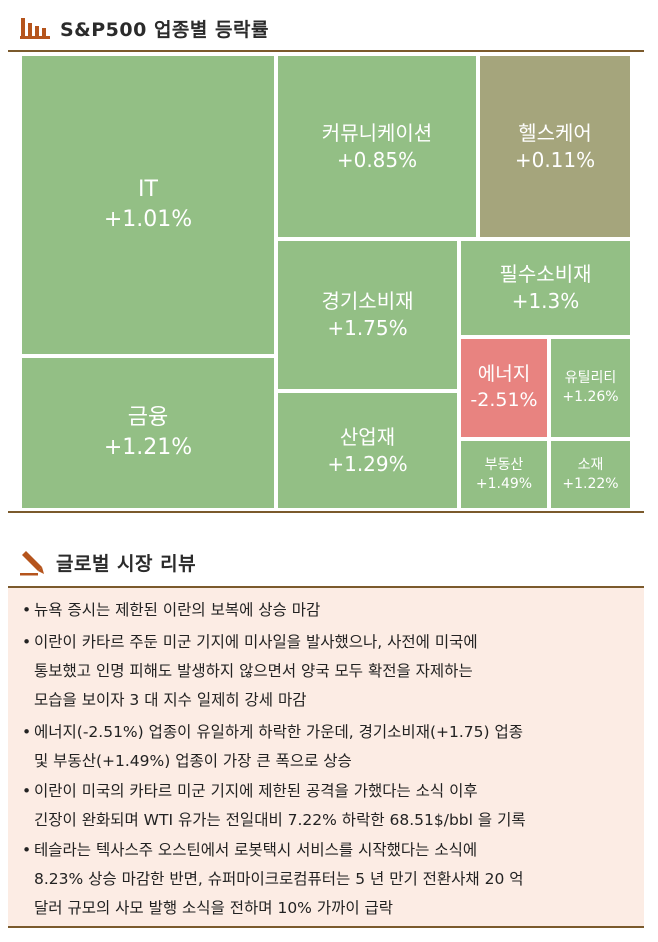 This screenshot has width=658, height=942. Describe the element at coordinates (504, 474) in the screenshot. I see `tile-real-estate: 부동산 +1.49%` at that location.